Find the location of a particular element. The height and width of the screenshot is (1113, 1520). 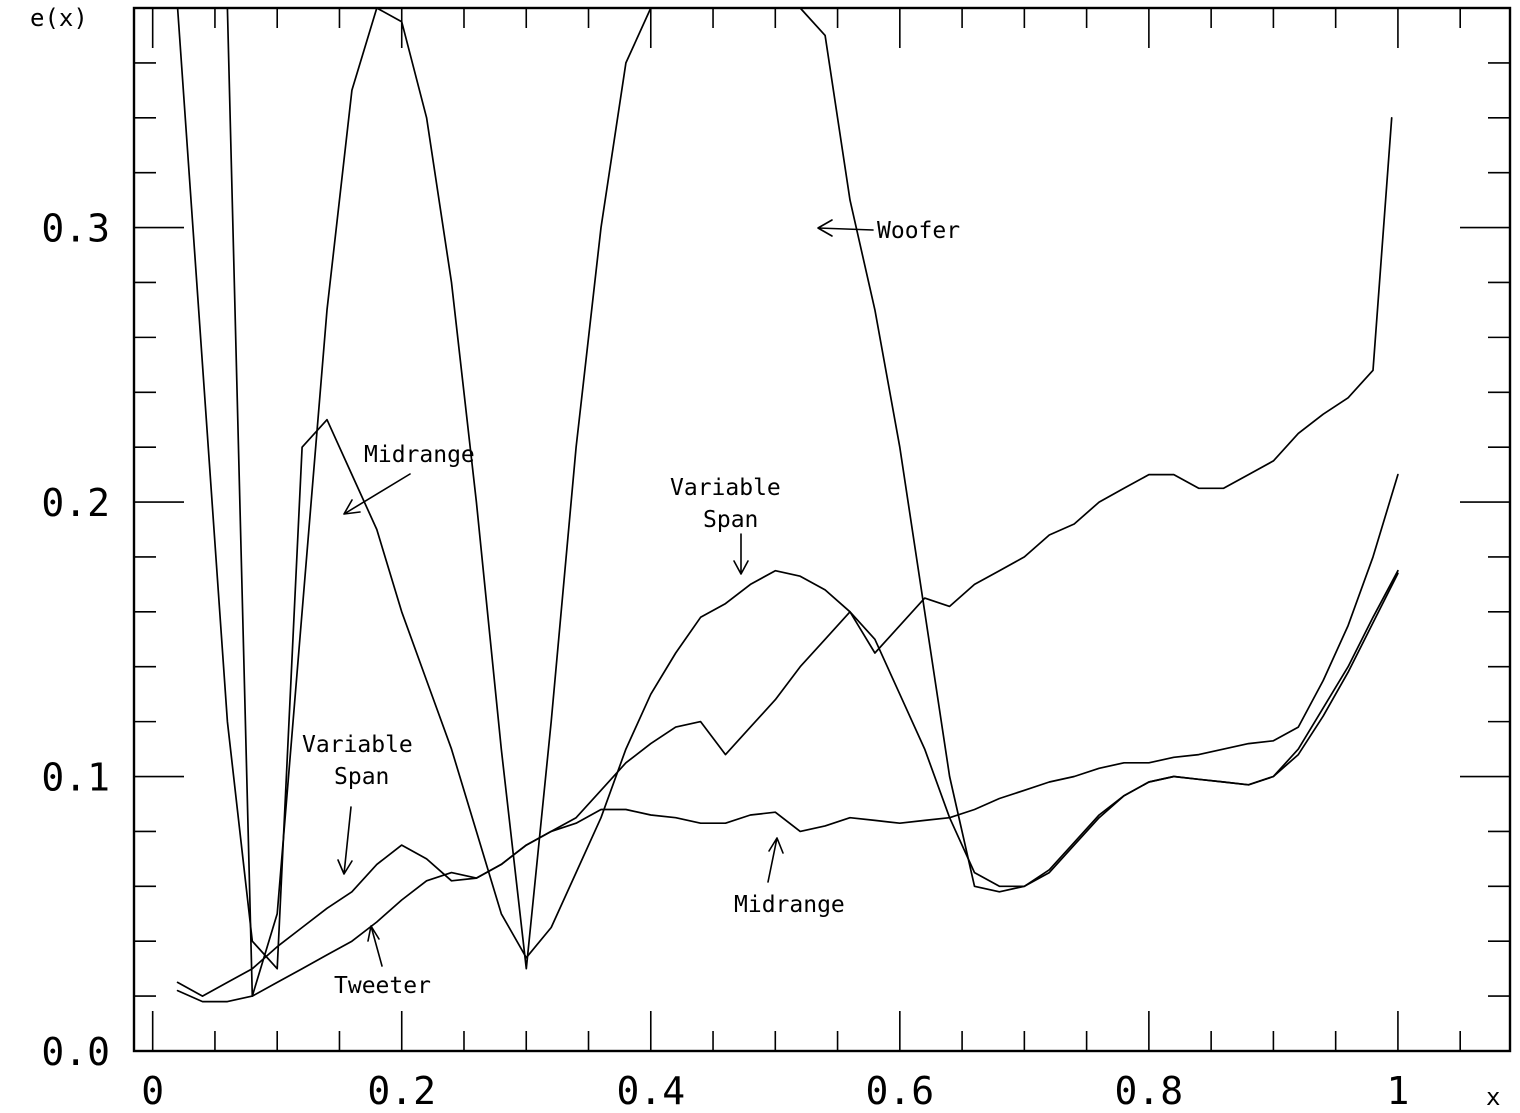

annotation-variable-span-left-line2: Span is located at coordinates (361, 777).